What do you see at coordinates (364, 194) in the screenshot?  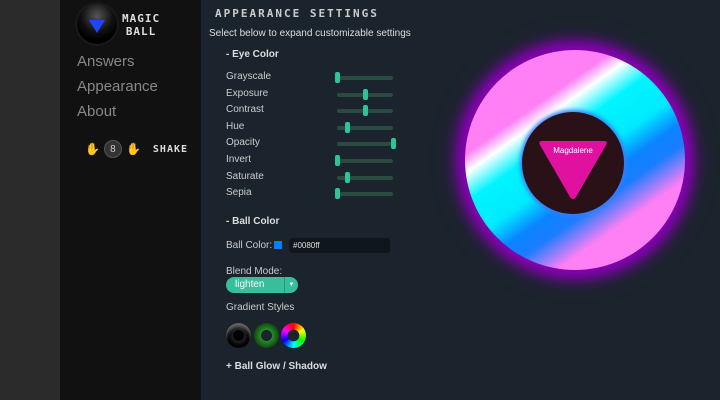 I see `sepia-slider` at bounding box center [364, 194].